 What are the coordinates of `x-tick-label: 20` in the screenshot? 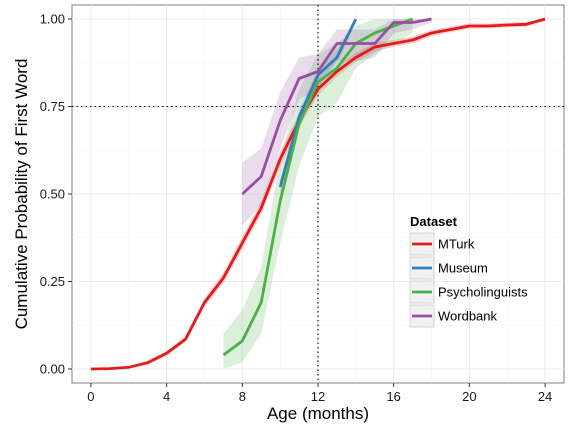 It's located at (469, 396).